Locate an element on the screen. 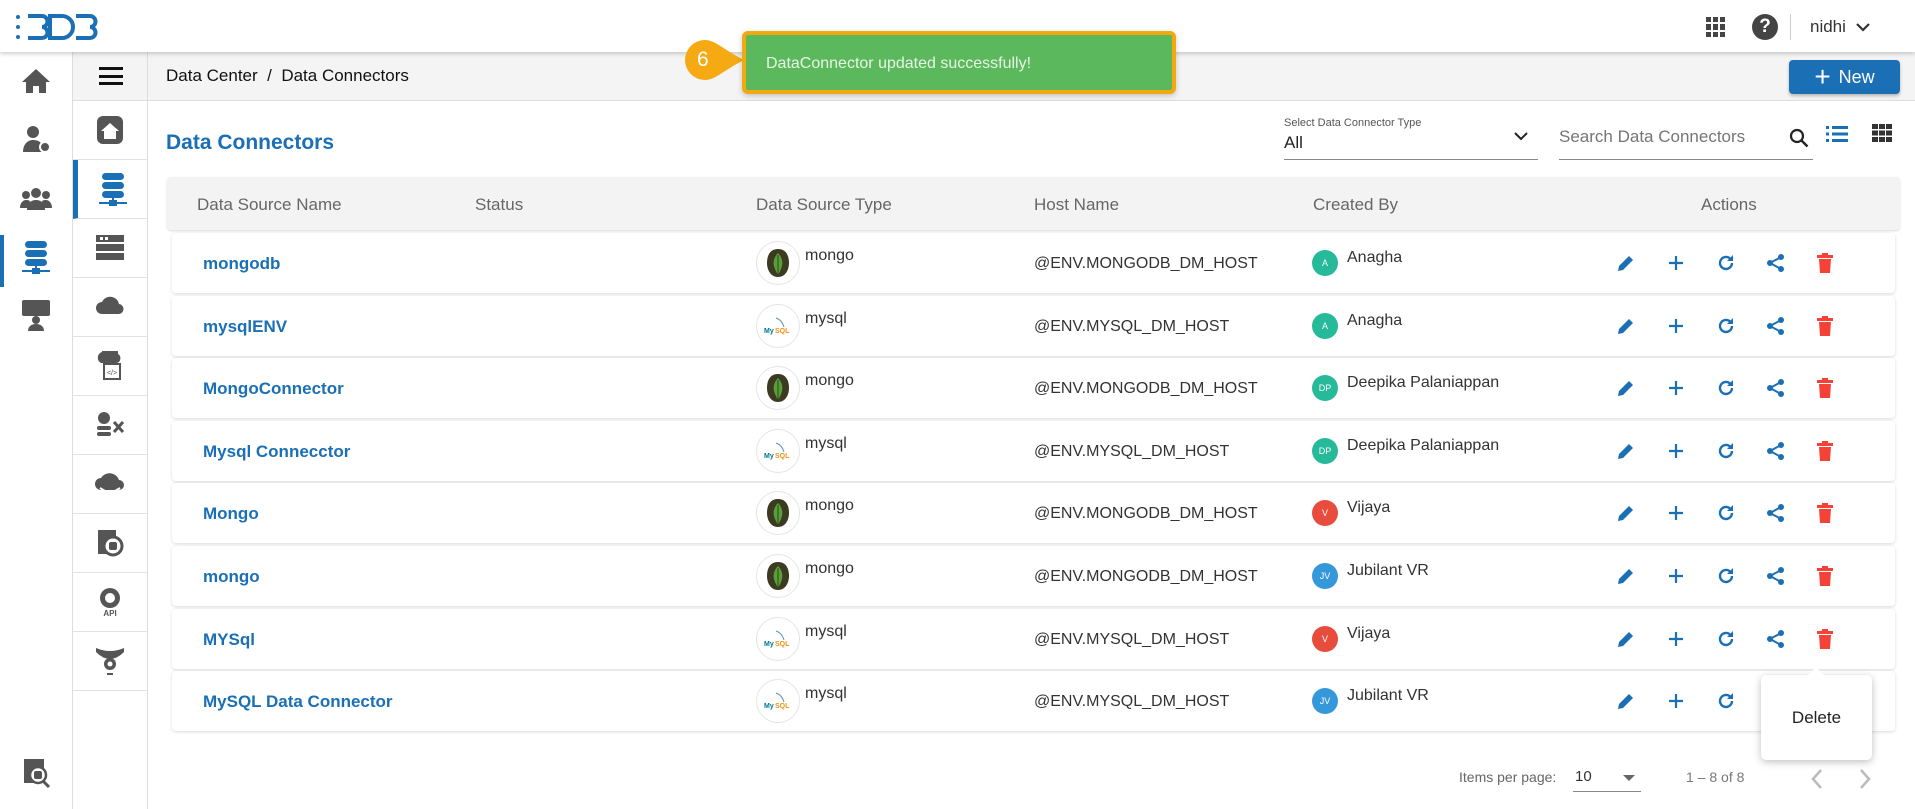 This screenshot has width=1915, height=809. sub-item-data-settings is located at coordinates (110, 543).